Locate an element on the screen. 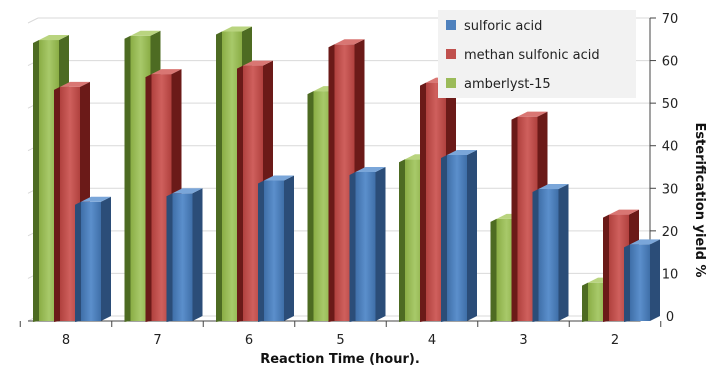 The image size is (717, 372). legend-background is located at coordinates (537, 54).